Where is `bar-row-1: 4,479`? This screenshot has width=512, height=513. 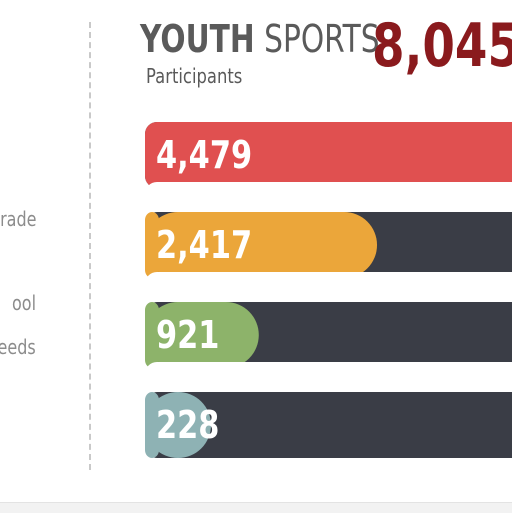
bar-row-1: 4,479 is located at coordinates (328, 155).